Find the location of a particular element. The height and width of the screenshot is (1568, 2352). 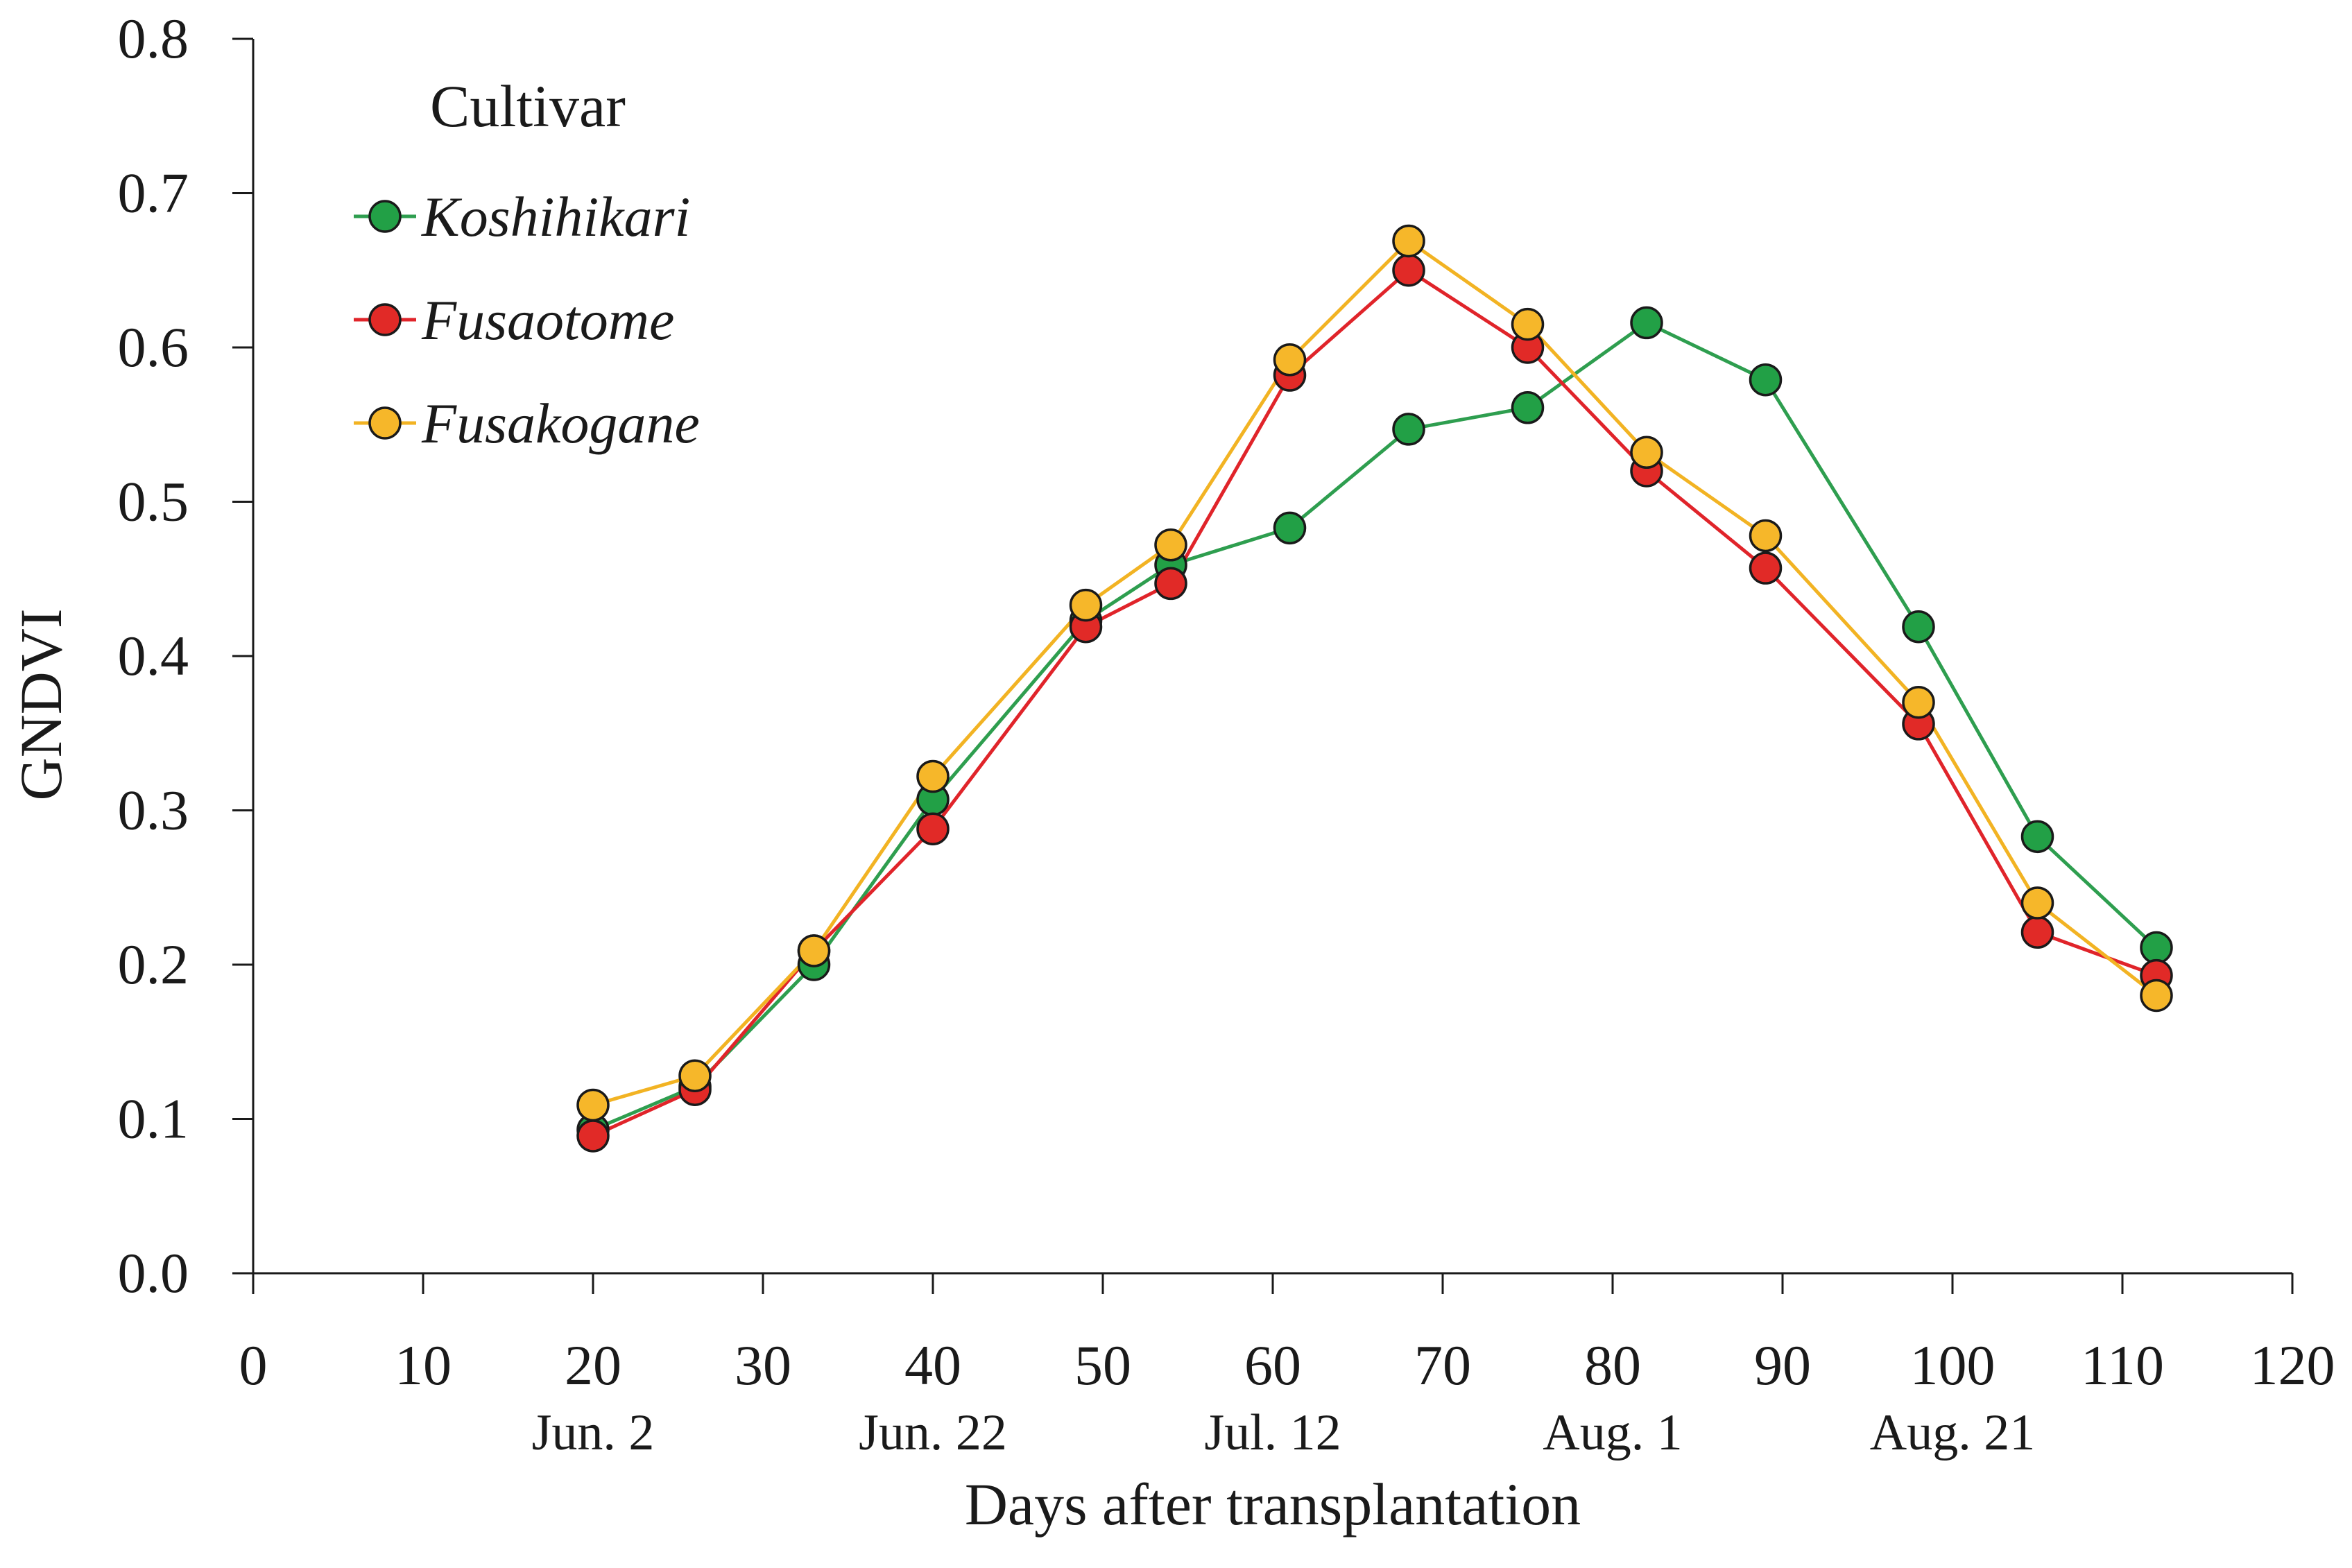

x-tick-label: 110 is located at coordinates (2122, 1366).